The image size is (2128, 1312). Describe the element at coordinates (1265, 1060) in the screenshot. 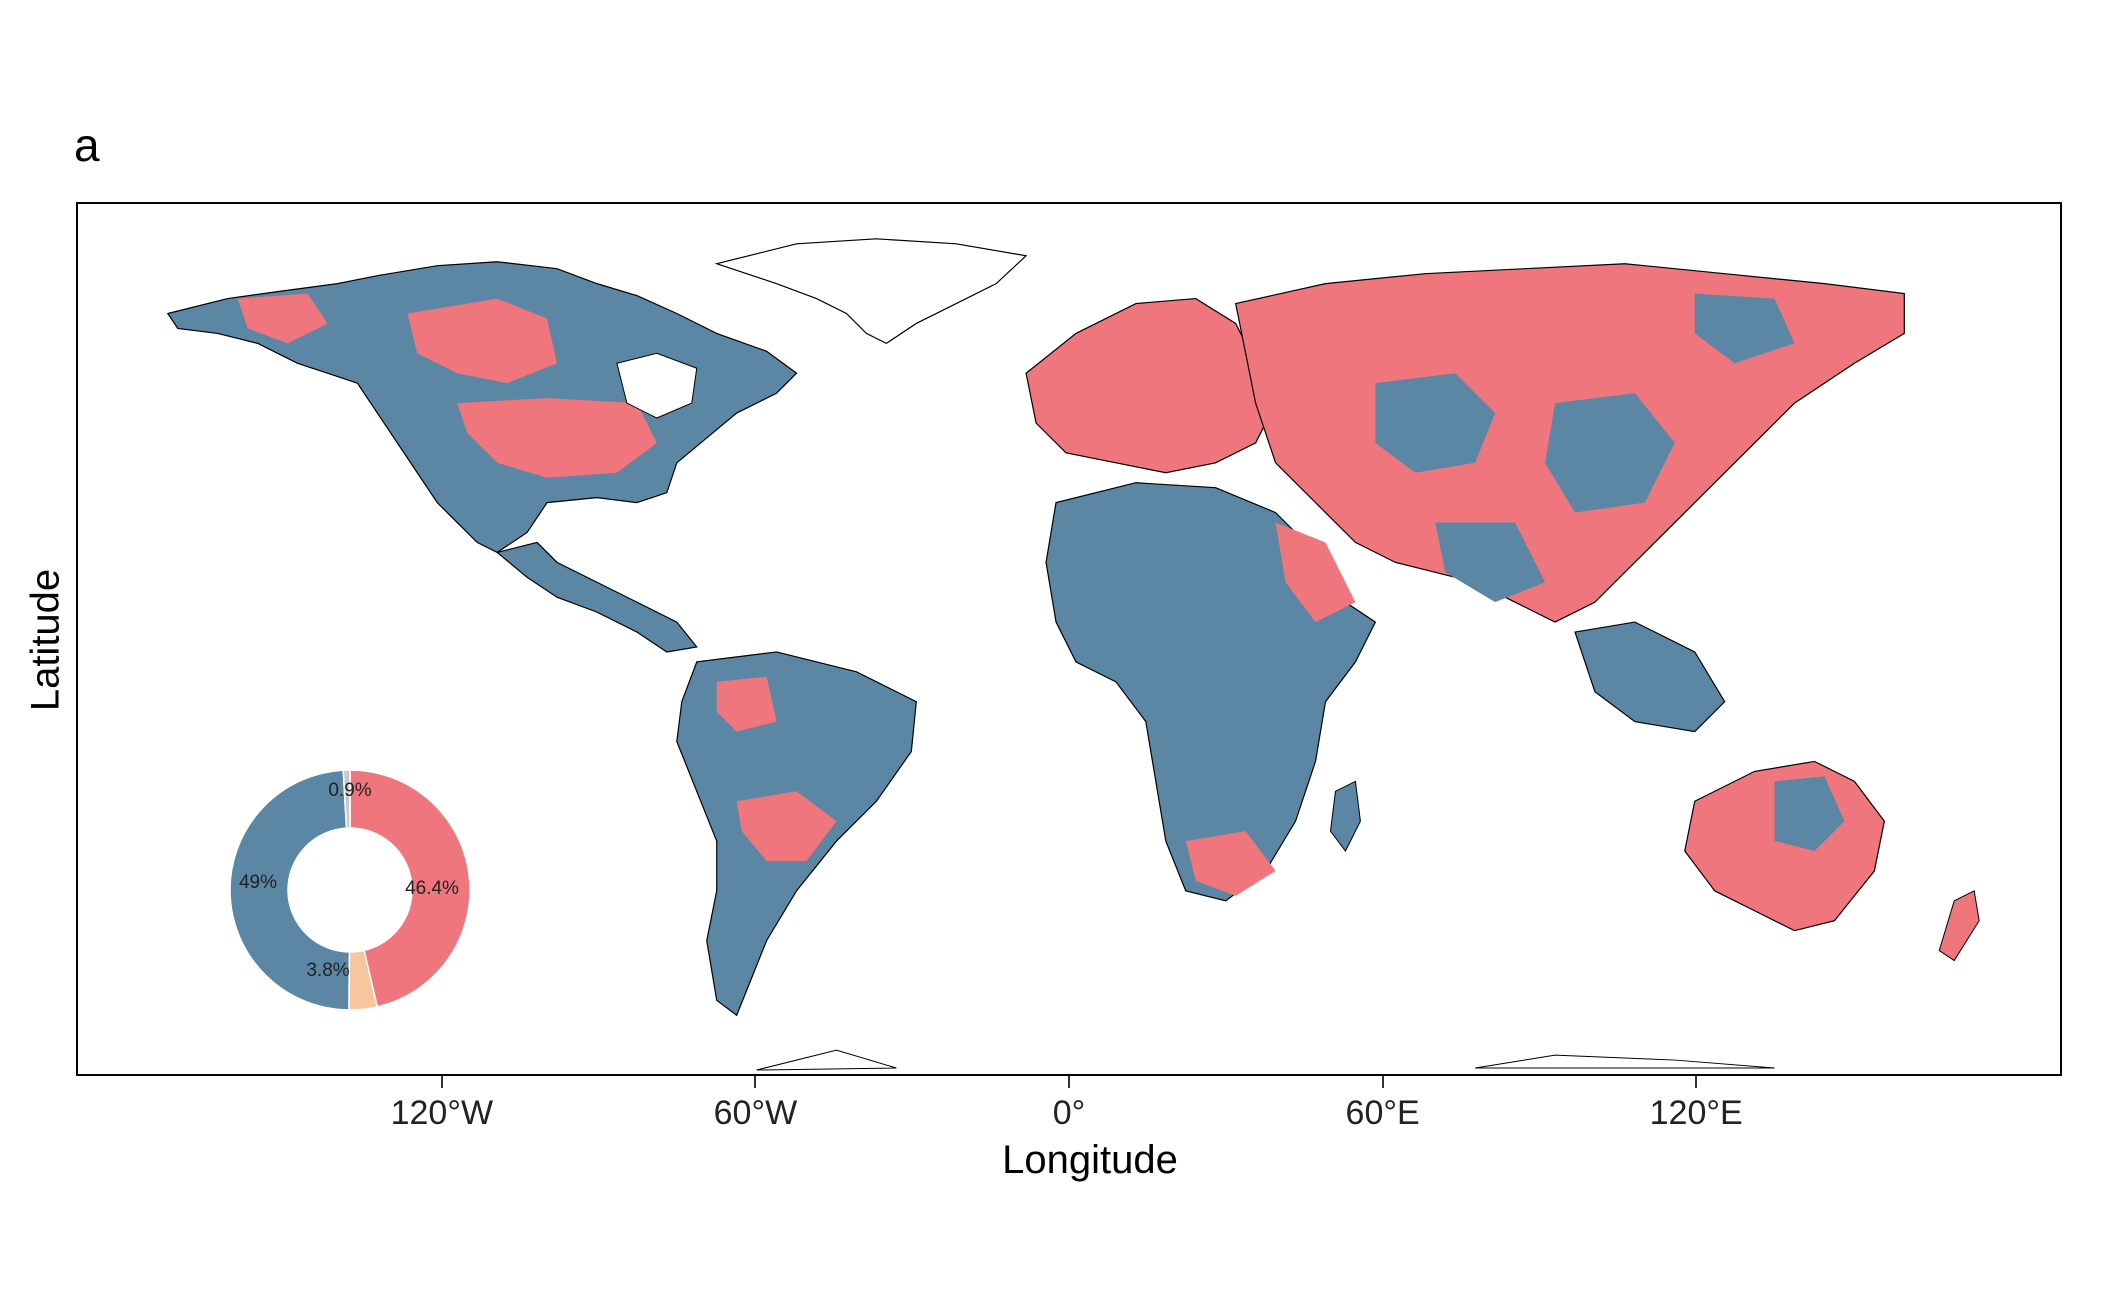

I see `region-antarctica` at that location.